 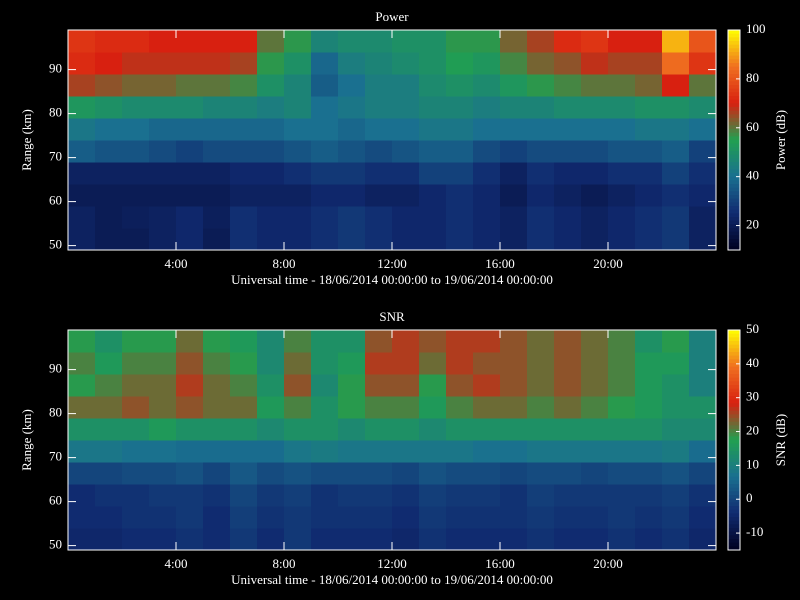 I want to click on colorbar-tick-label: 20, so click(x=752, y=430).